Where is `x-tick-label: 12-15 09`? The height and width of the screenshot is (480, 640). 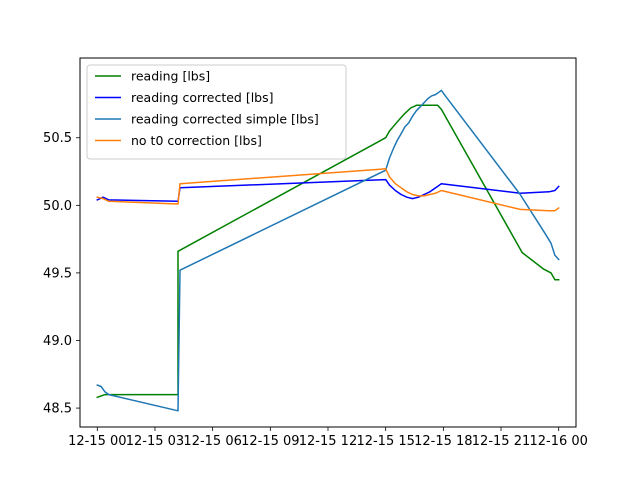
x-tick-label: 12-15 09 is located at coordinates (270, 441).